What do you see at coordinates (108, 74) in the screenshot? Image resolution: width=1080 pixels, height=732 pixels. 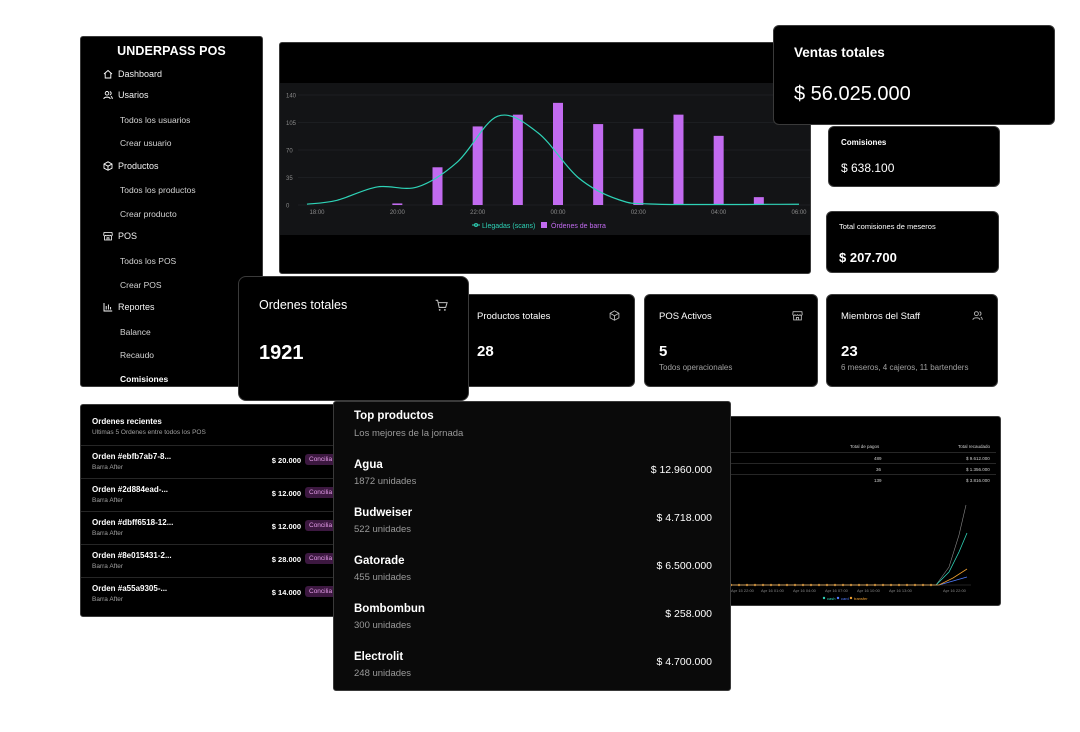 I see `home-icon` at bounding box center [108, 74].